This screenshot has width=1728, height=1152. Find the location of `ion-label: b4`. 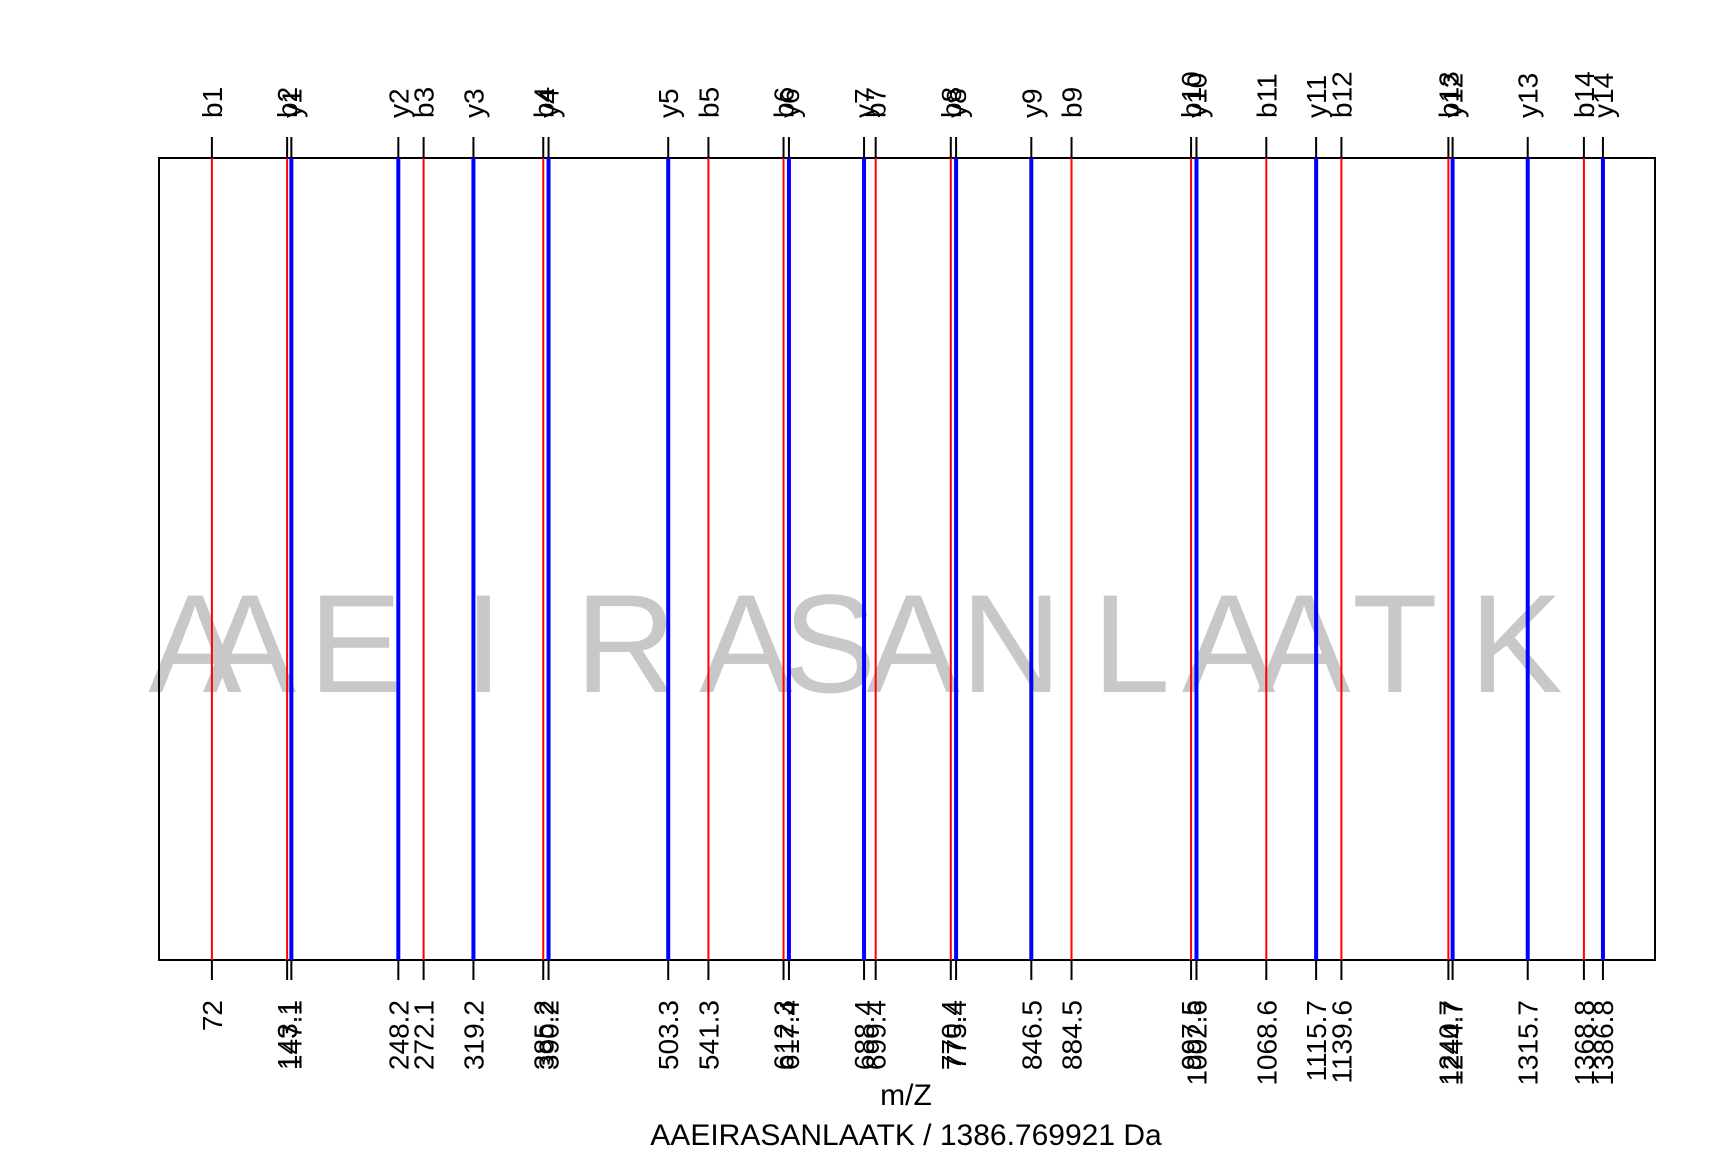

ion-label: b4 is located at coordinates (543, 102).